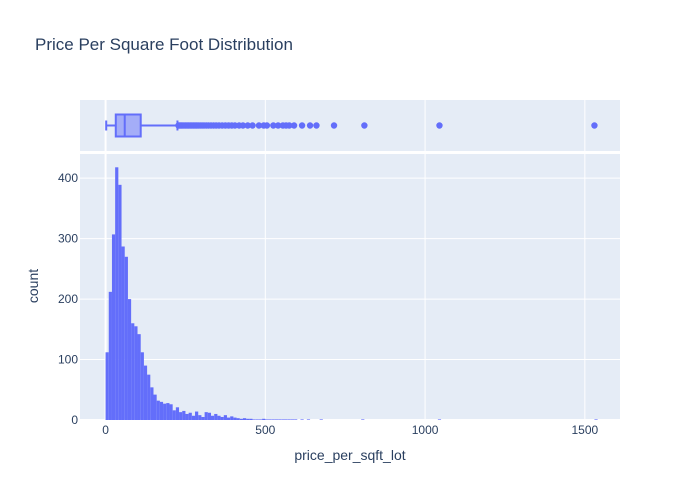 This screenshot has width=700, height=500. I want to click on y-tick-label: 400, so click(68, 178).